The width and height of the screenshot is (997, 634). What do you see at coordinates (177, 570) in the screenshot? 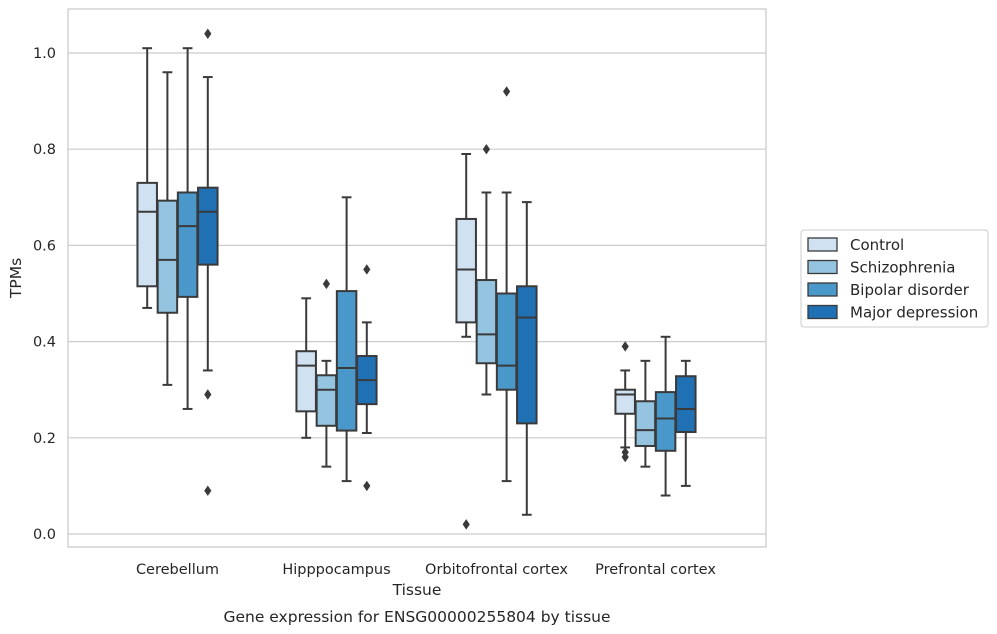
I see `x-tick-label: Cerebellum` at bounding box center [177, 570].